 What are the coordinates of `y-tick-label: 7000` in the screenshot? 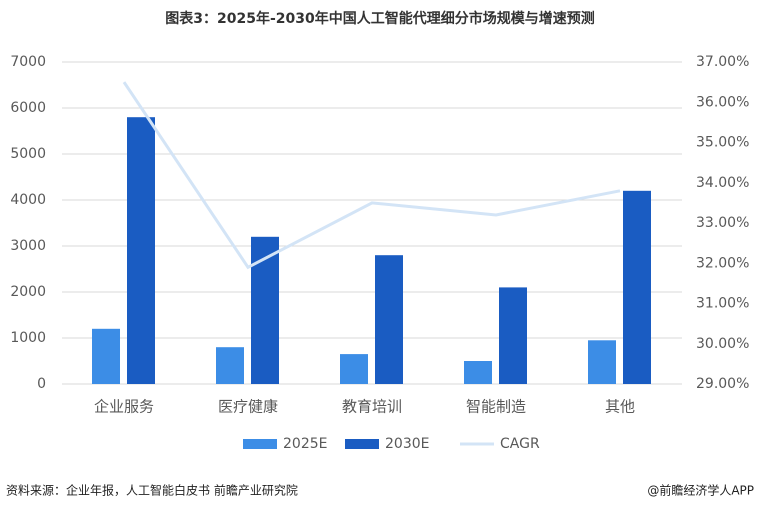 It's located at (28, 62).